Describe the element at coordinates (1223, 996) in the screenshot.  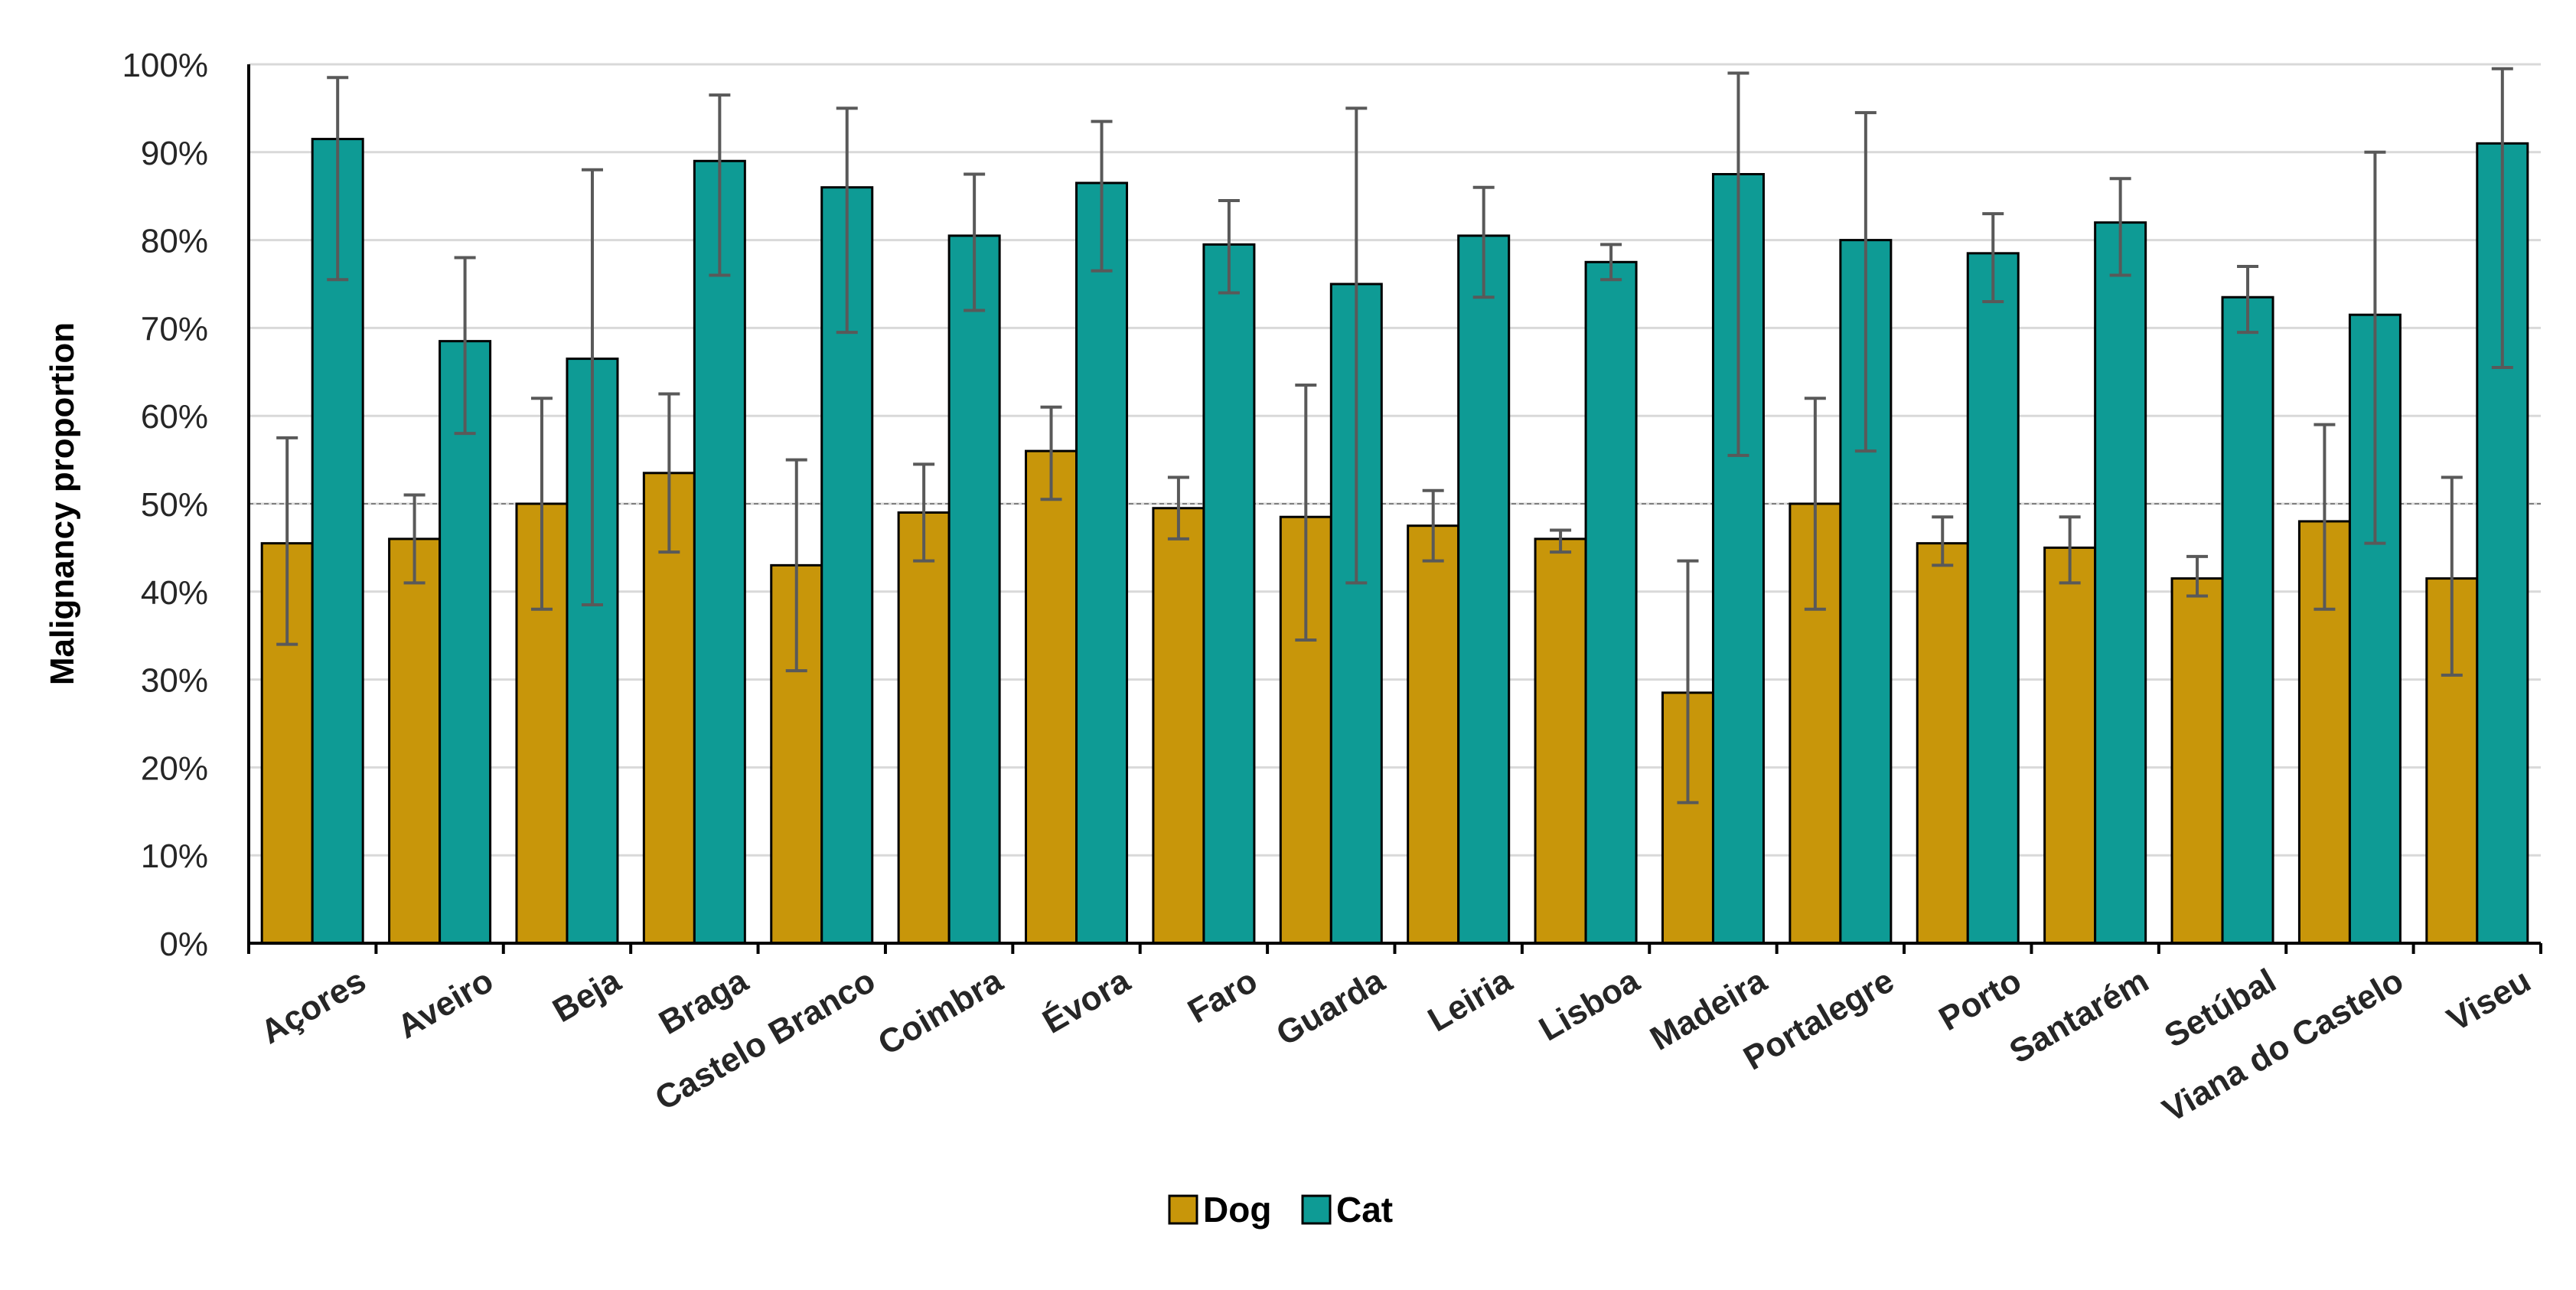
I see `x-tick-label: Faro` at that location.